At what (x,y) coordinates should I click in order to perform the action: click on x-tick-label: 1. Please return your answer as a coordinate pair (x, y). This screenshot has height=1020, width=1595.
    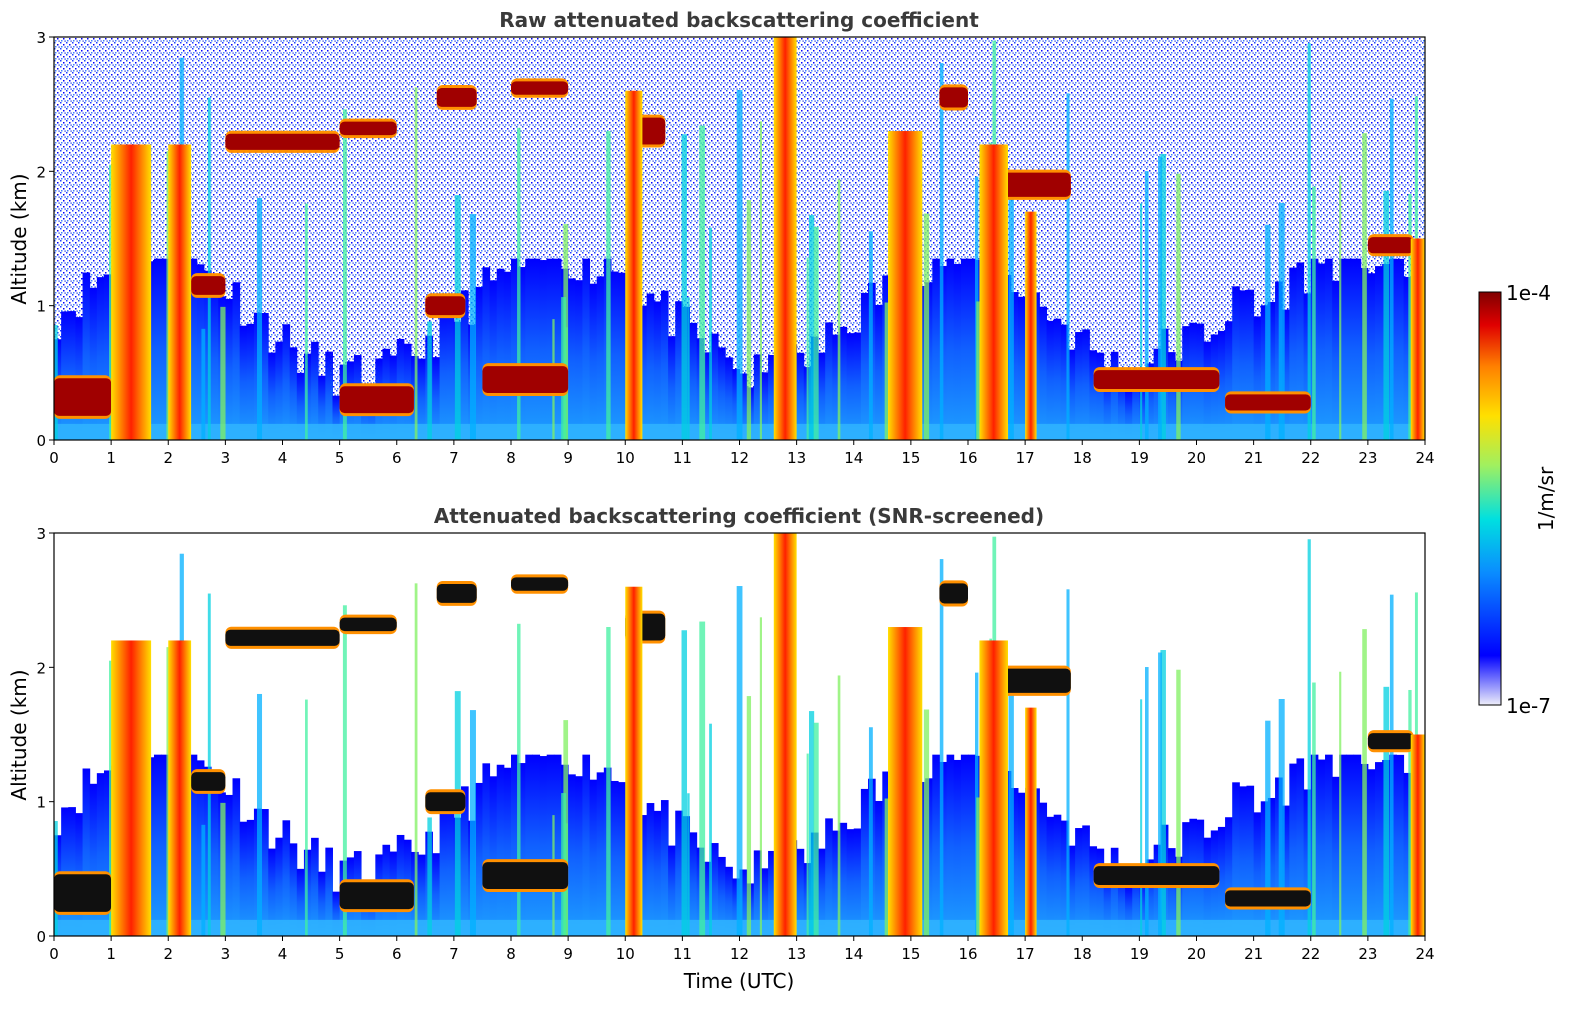
    Looking at the image, I should click on (111, 458).